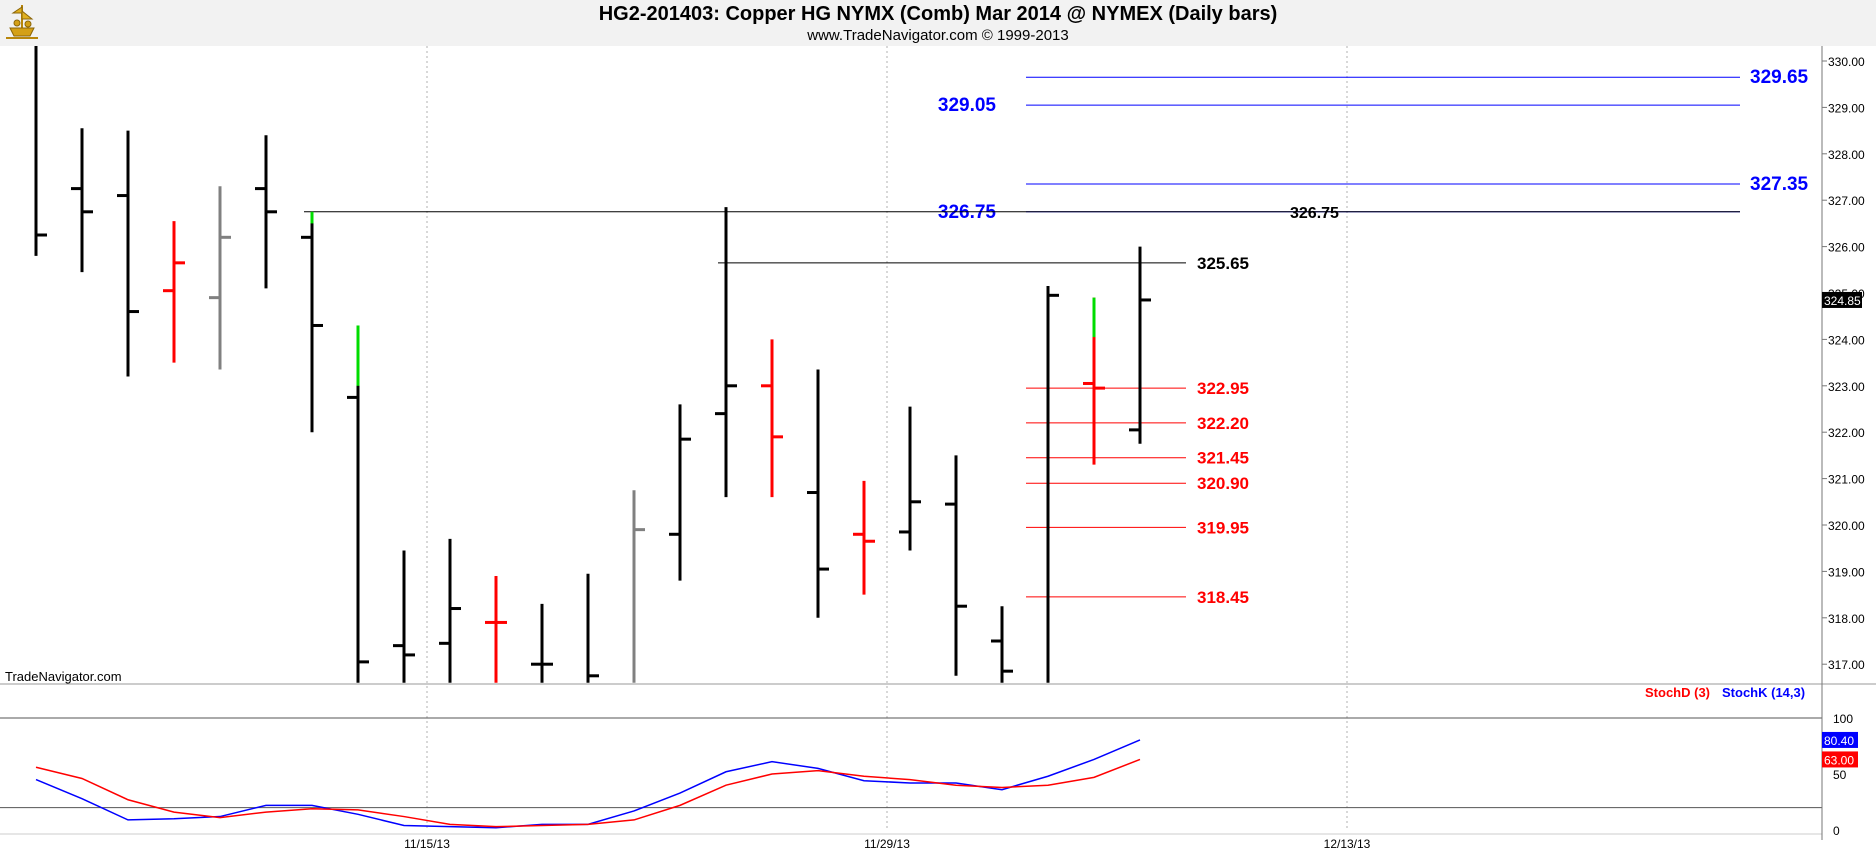  Describe the element at coordinates (63, 676) in the screenshot. I see `watermark-text: TradeNavigator.com` at that location.